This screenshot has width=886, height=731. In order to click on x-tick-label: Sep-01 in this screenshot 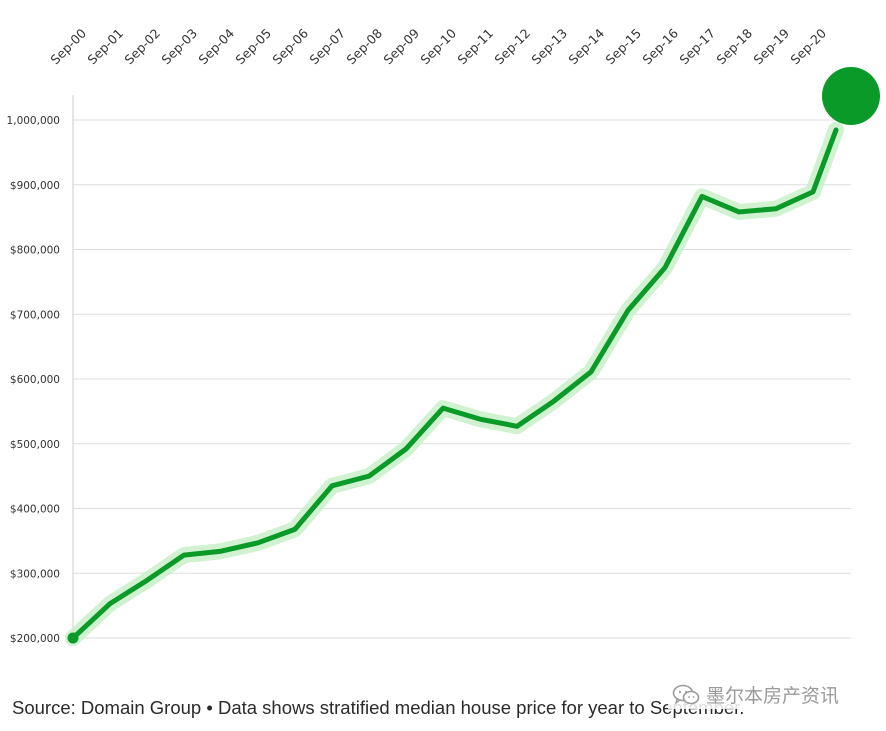, I will do `click(105, 47)`.